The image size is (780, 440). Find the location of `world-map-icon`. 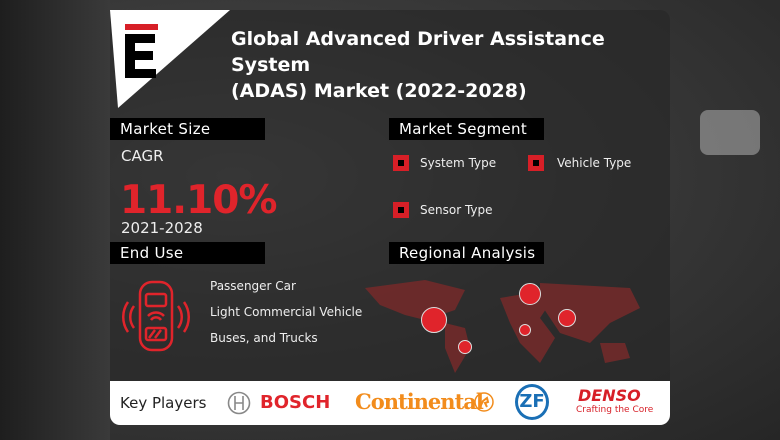

world-map-icon is located at coordinates (502, 326).